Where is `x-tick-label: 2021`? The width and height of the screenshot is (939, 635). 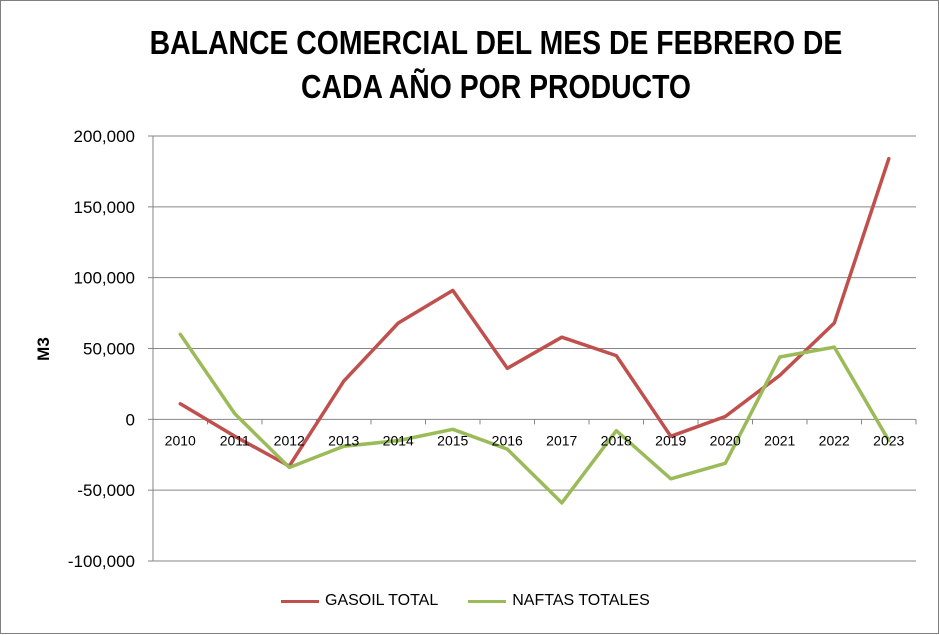 x-tick-label: 2021 is located at coordinates (779, 440).